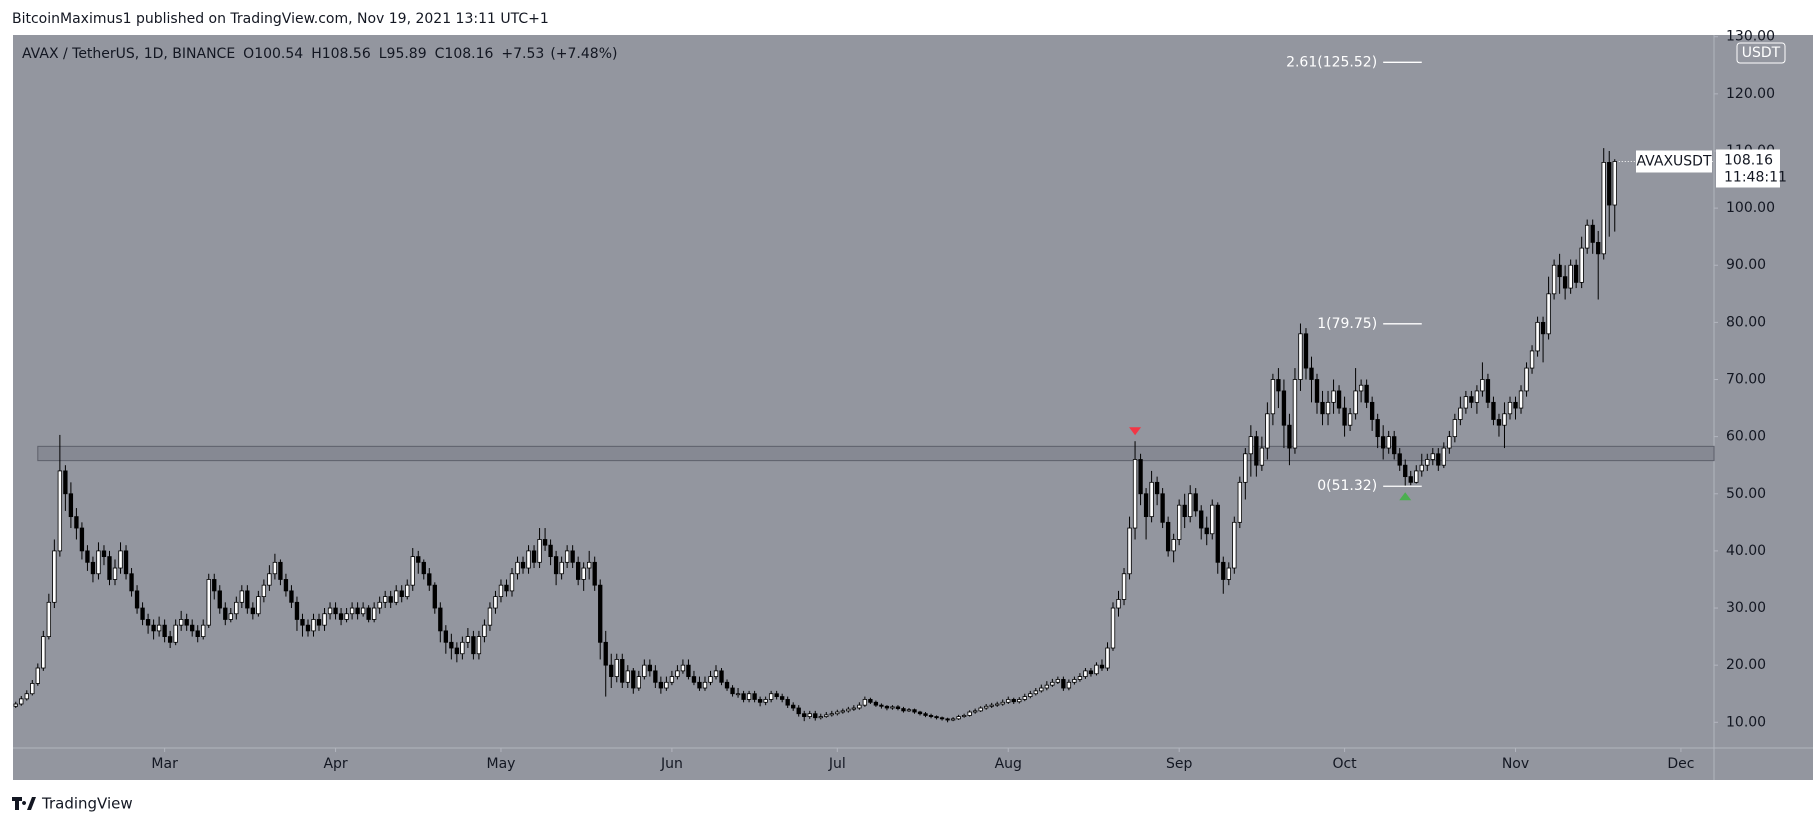 This screenshot has height=826, width=1813. I want to click on fib-label: 1(79.75), so click(1347, 324).